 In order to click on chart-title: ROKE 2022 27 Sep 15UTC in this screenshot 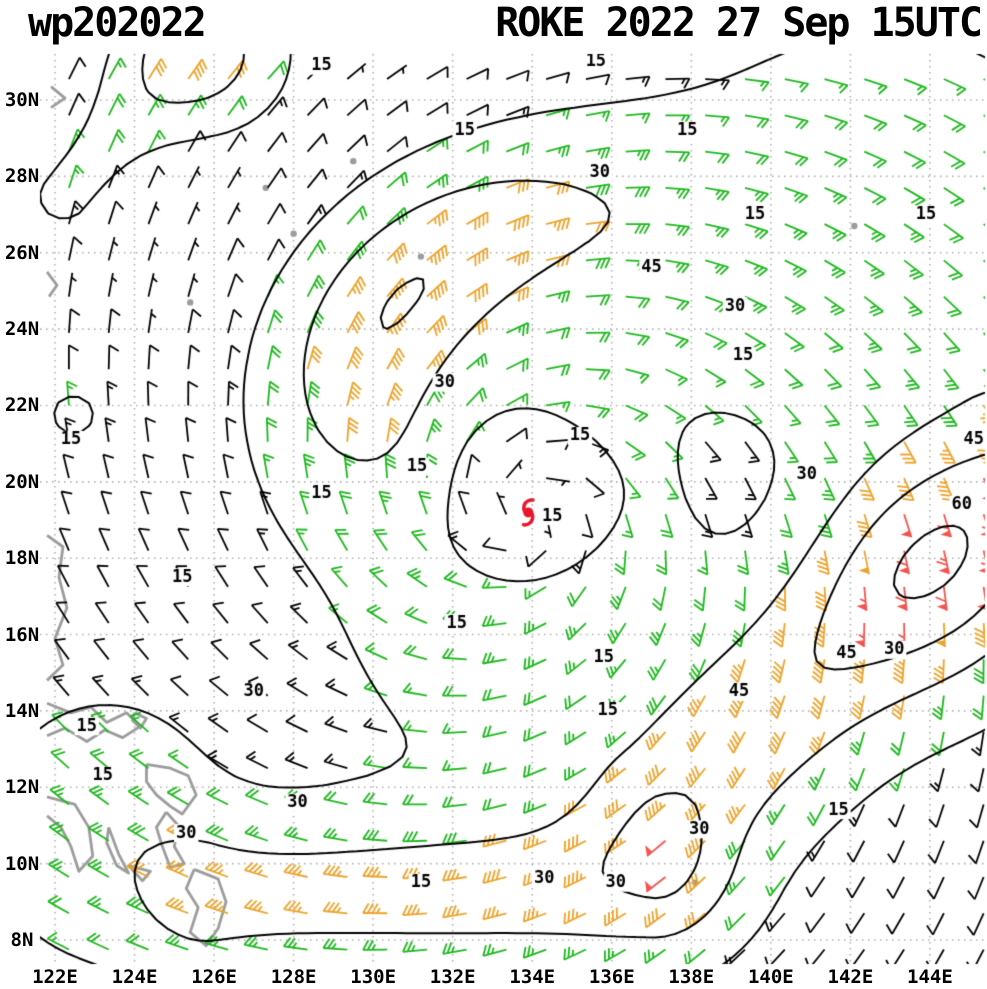, I will do `click(739, 23)`.